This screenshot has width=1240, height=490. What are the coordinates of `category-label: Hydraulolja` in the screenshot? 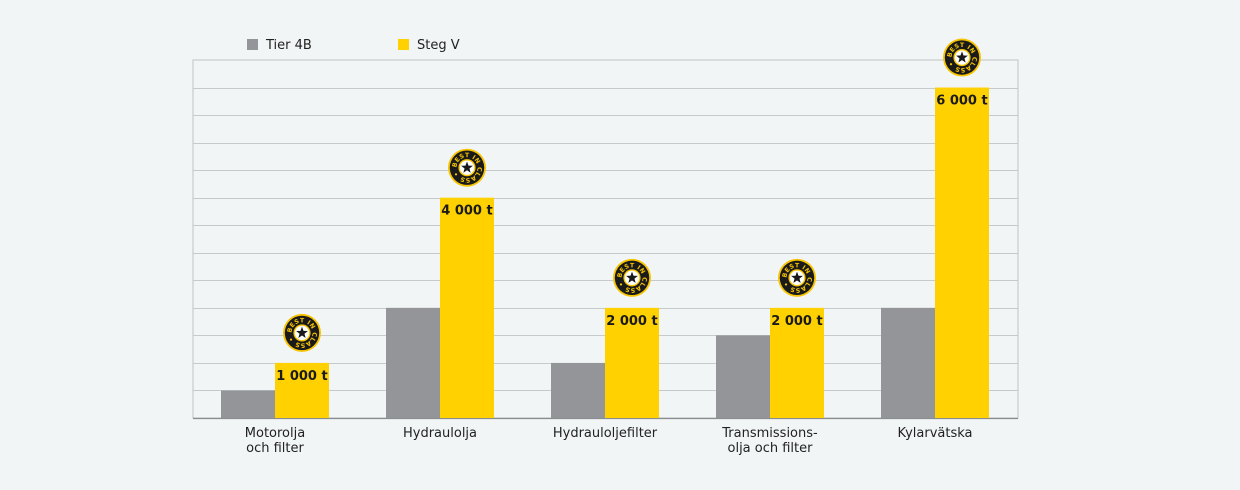 It's located at (440, 433).